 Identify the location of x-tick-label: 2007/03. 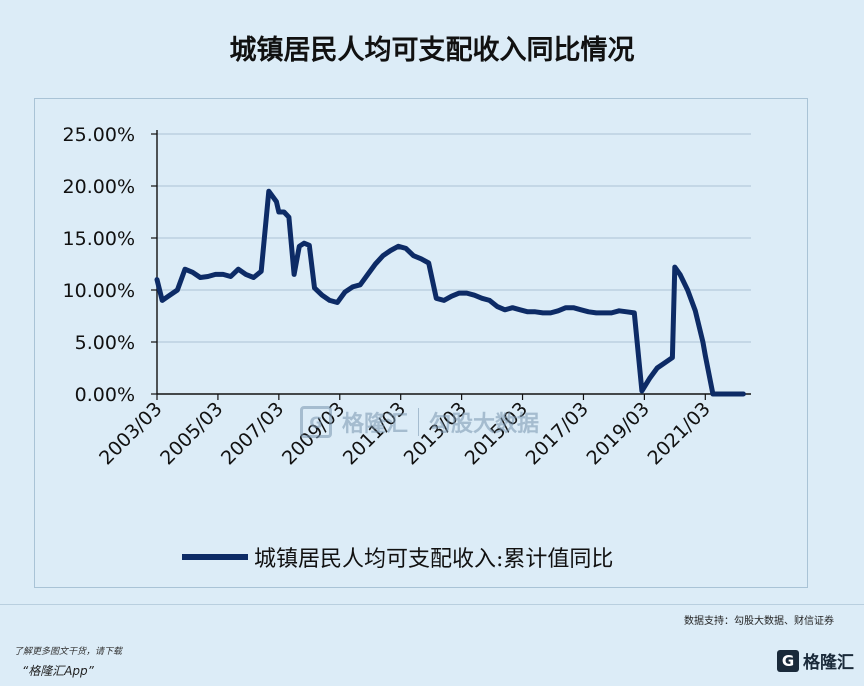
(252, 433).